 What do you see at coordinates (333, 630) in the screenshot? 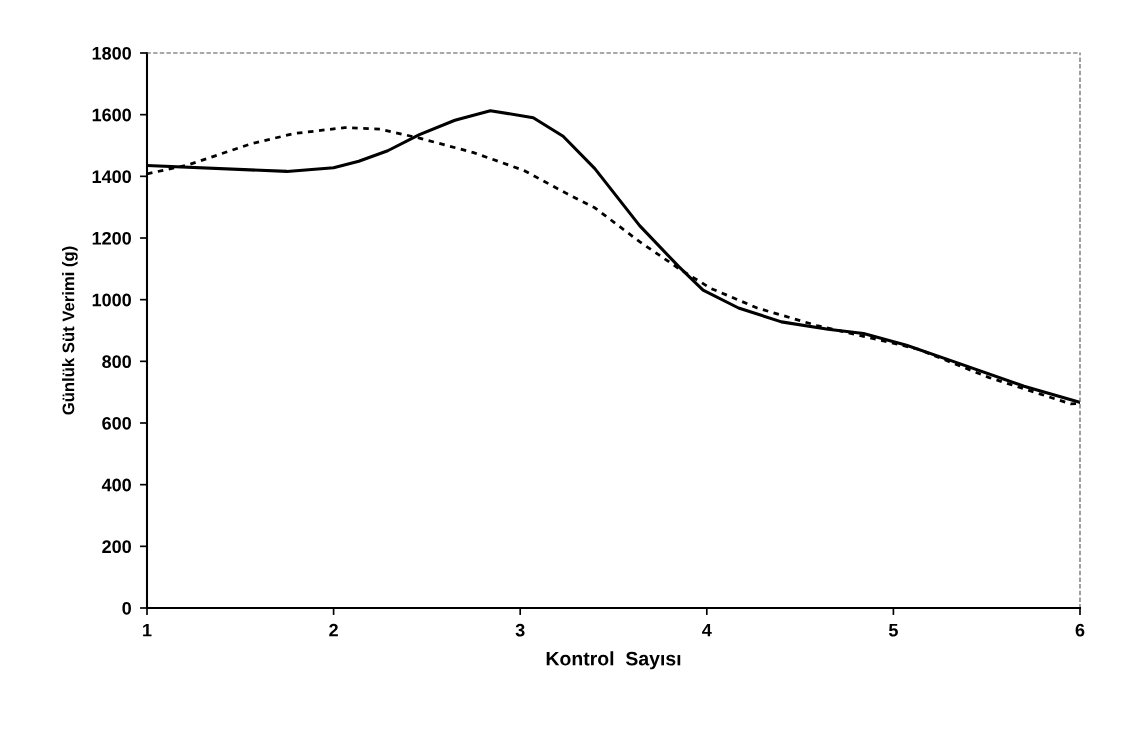
I see `x-tick-label: 2` at bounding box center [333, 630].